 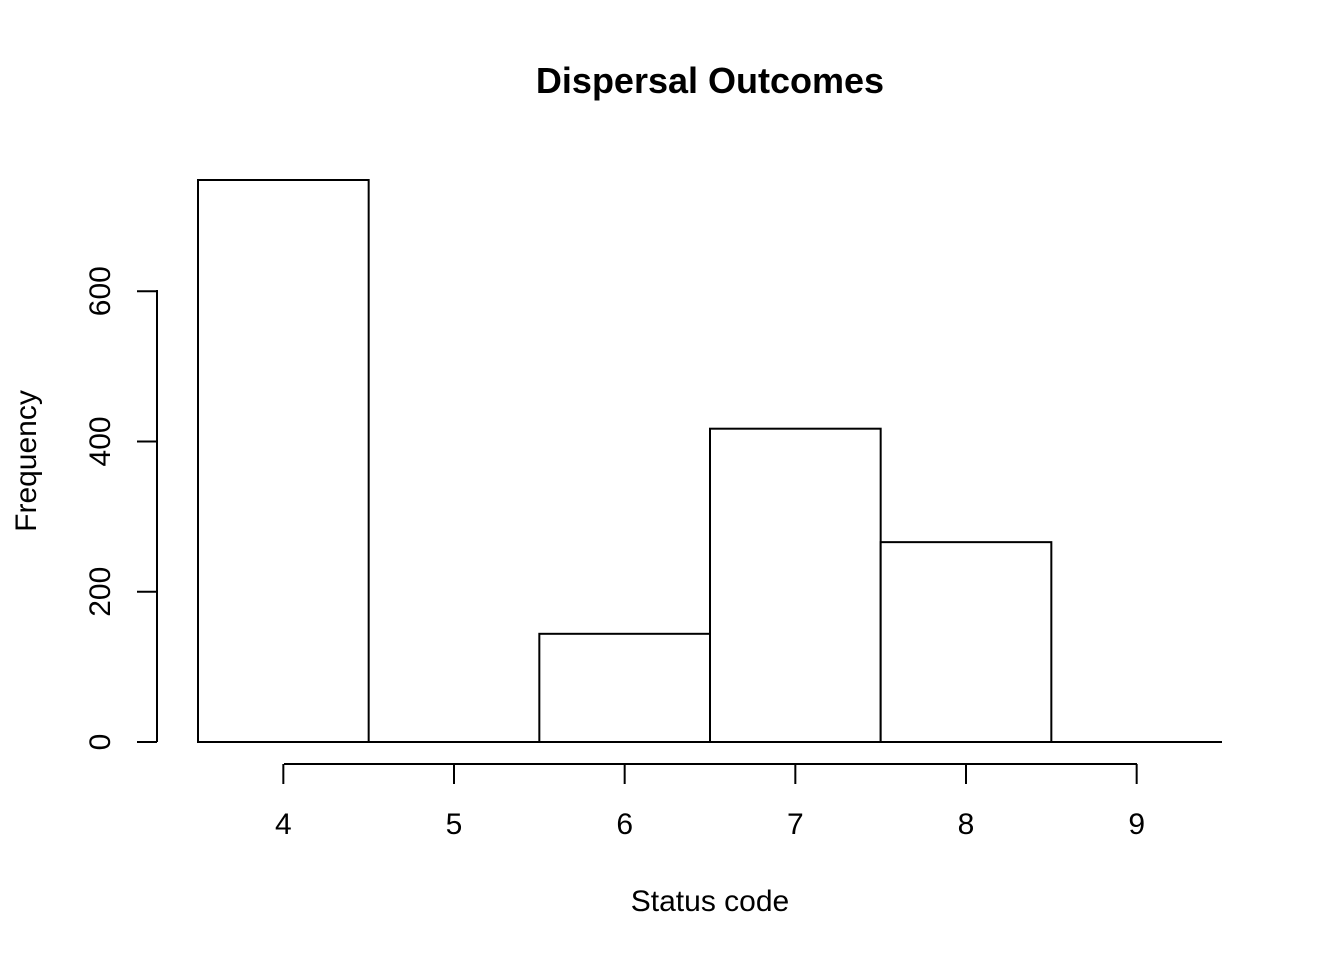 I want to click on y-tick-label-0: 0, so click(x=100, y=742).